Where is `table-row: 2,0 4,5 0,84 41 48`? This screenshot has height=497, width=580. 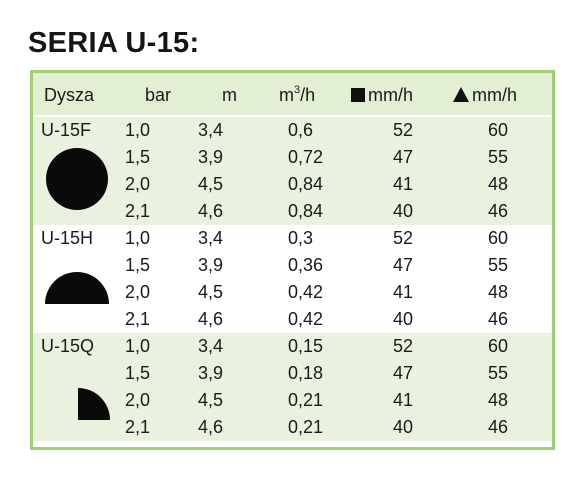
table-row: 2,0 4,5 0,84 41 48 is located at coordinates (292, 184).